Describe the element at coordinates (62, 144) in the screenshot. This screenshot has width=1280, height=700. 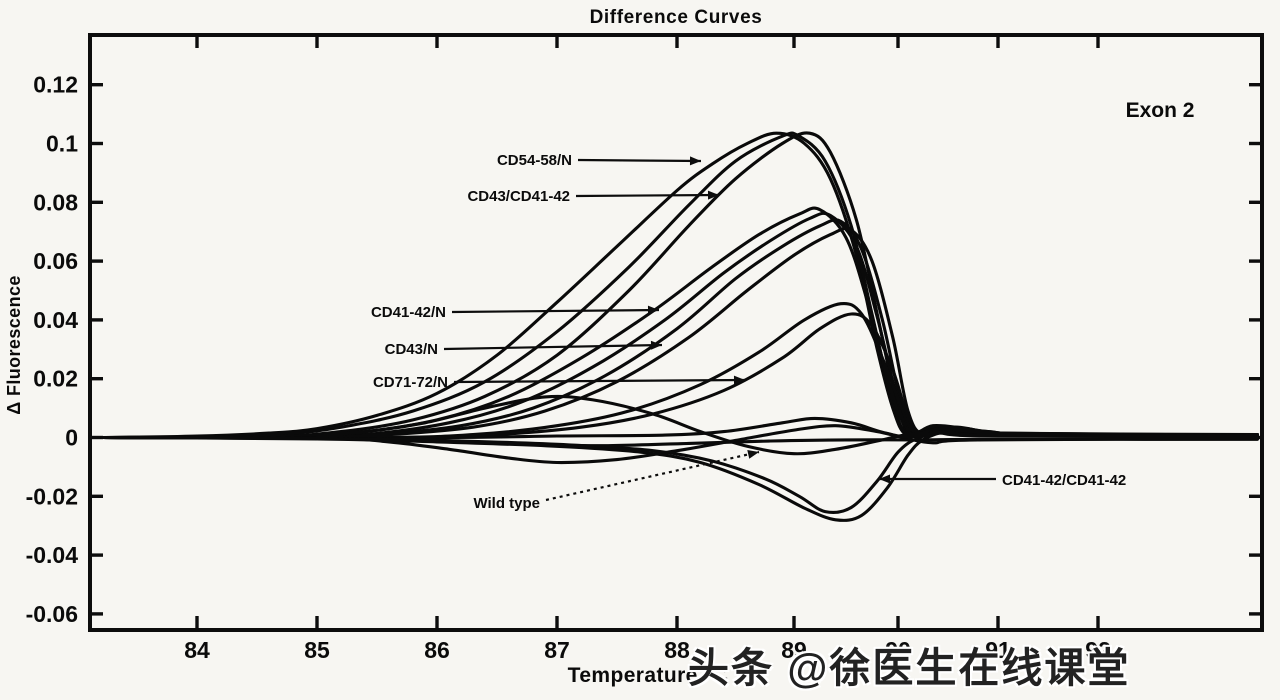
I see `y-tick-label: 0.1` at that location.